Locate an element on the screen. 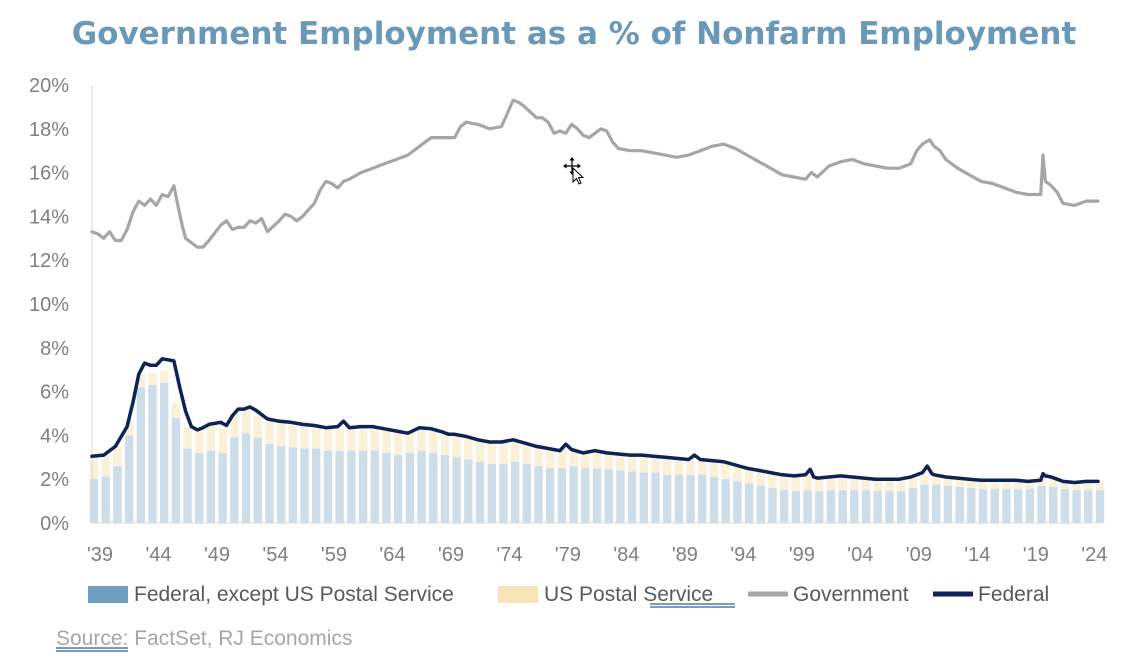 This screenshot has width=1133, height=664. y-tick-label: 8% is located at coordinates (54, 349).